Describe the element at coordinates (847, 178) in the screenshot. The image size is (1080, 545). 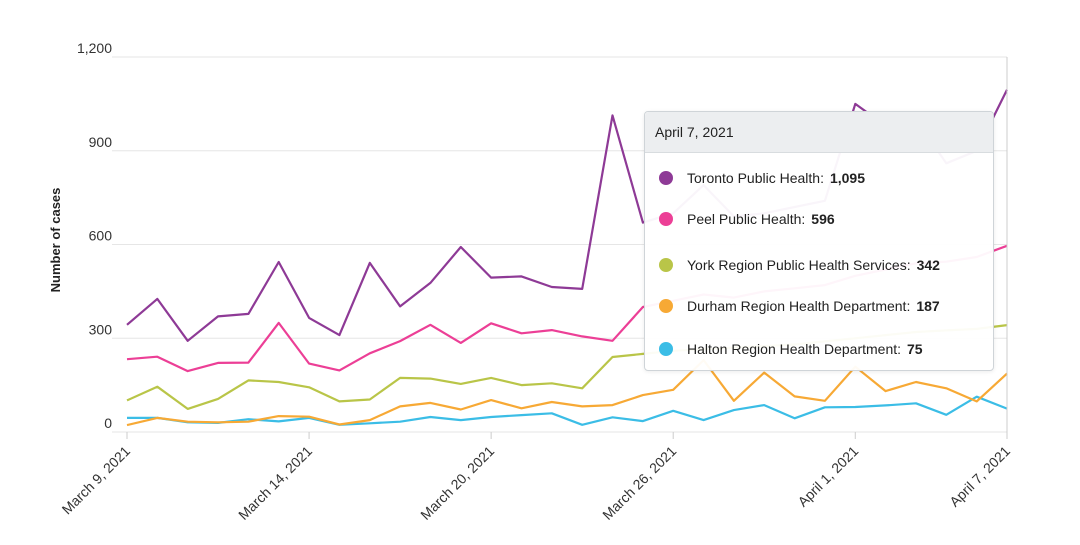
I see `tooltip-row-value: 1,095` at that location.